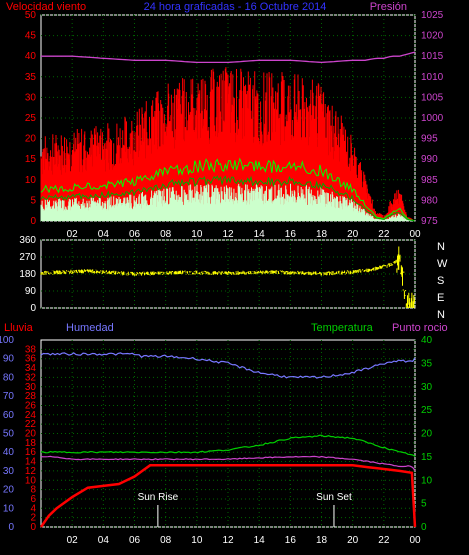 This screenshot has height=555, width=469. I want to click on direction-tick-label: 270, so click(27, 257).